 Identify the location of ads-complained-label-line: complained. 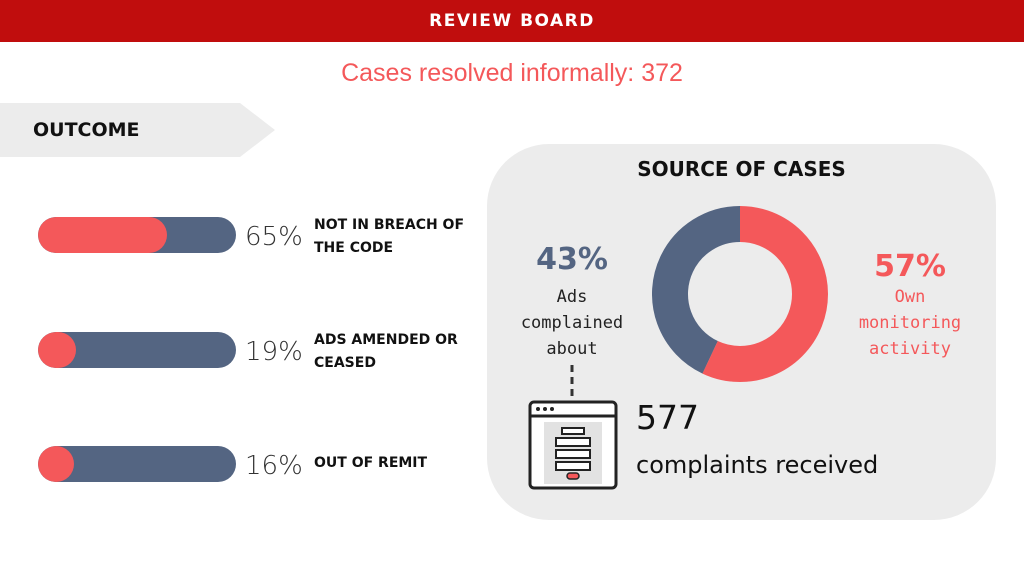
(572, 323).